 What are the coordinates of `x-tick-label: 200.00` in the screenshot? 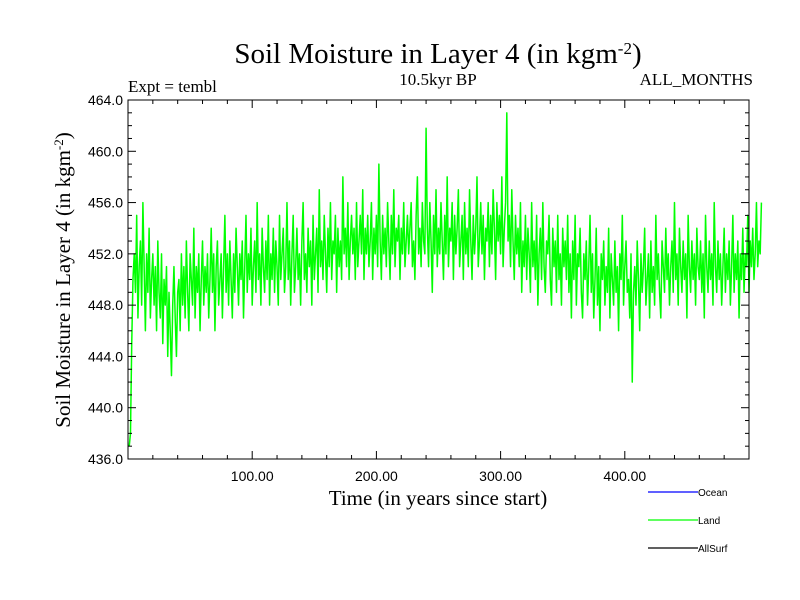 It's located at (376, 476).